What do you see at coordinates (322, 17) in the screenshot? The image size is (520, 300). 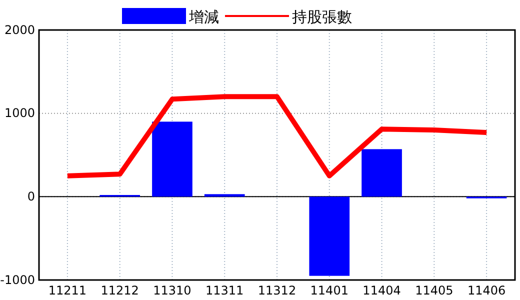 I see `legend-label: 持股張數` at bounding box center [322, 17].